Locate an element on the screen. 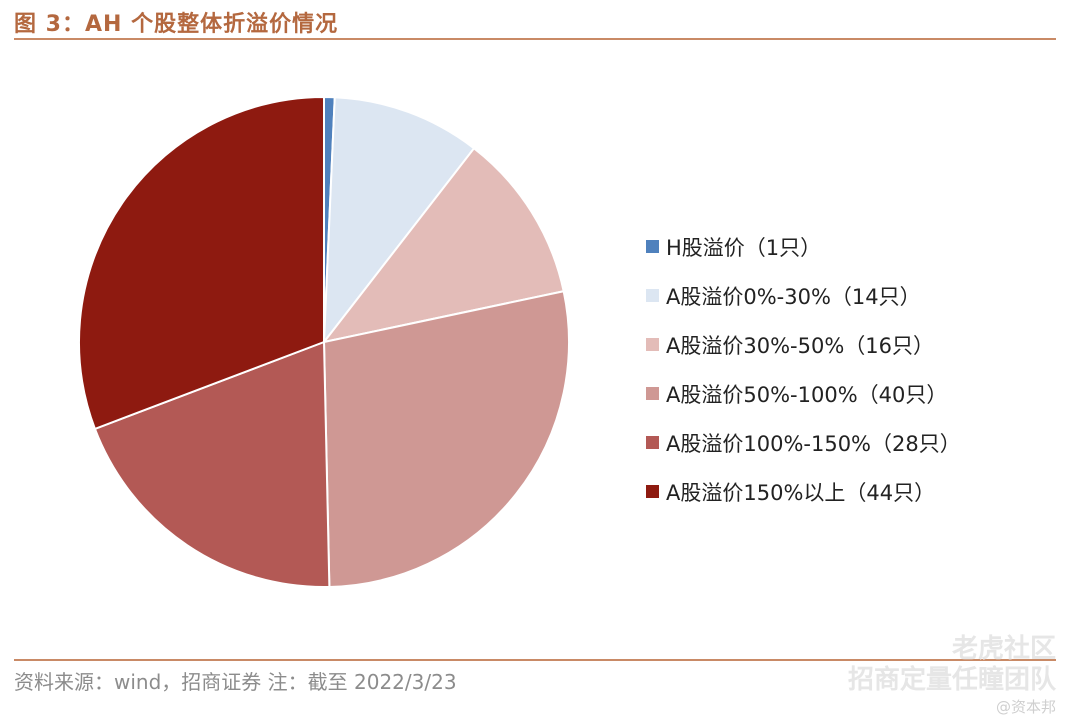 This screenshot has height=717, width=1080. legend-item-4: A股溢价50%-100%（40只） is located at coordinates (803, 393).